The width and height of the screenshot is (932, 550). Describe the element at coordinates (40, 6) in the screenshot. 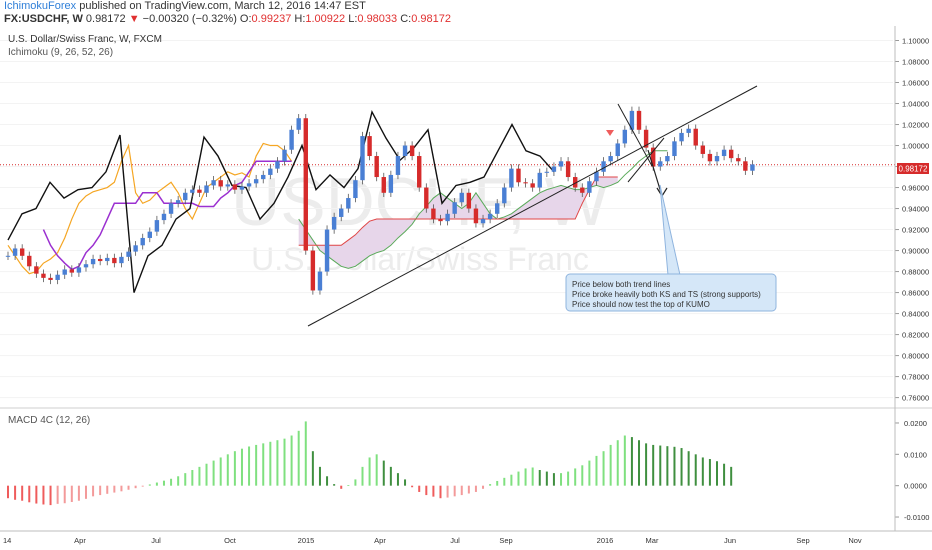

I see `author-link: IchimokuForex` at that location.